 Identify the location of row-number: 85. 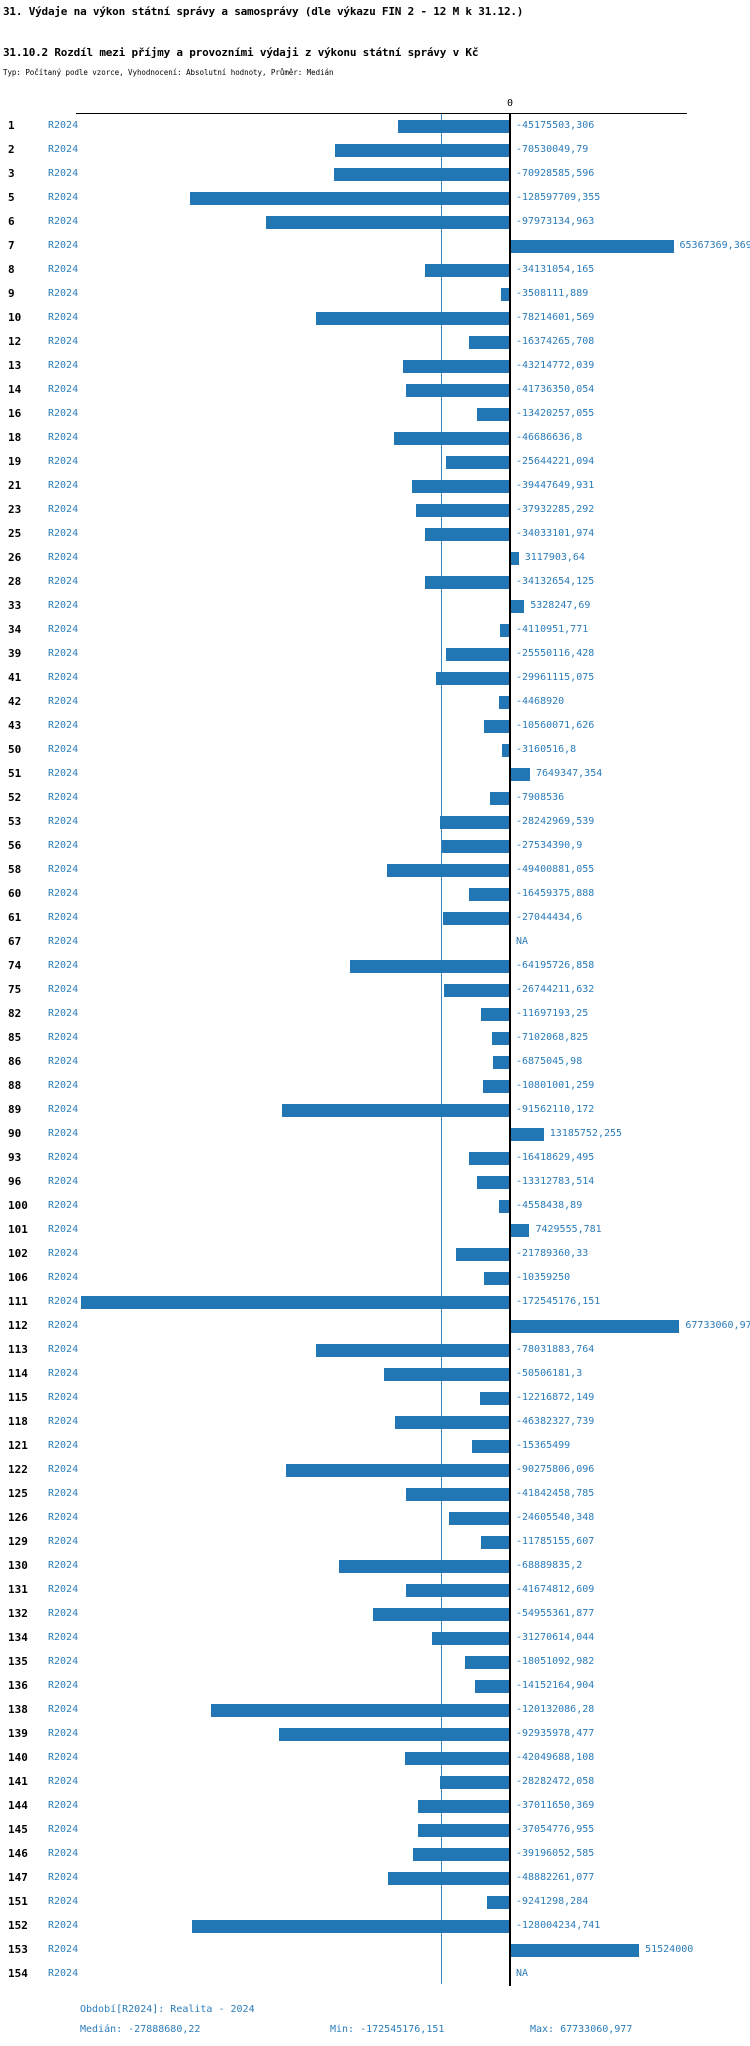
(15, 1037).